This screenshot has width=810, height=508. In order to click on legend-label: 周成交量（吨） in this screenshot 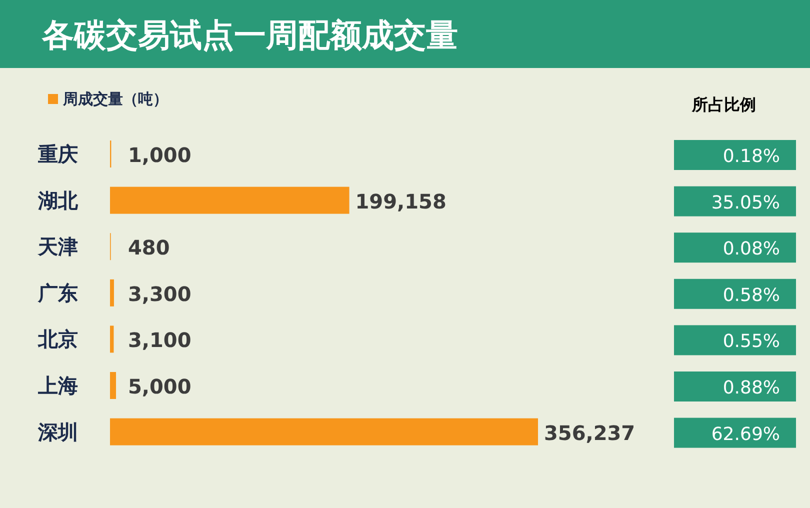, I will do `click(115, 99)`.